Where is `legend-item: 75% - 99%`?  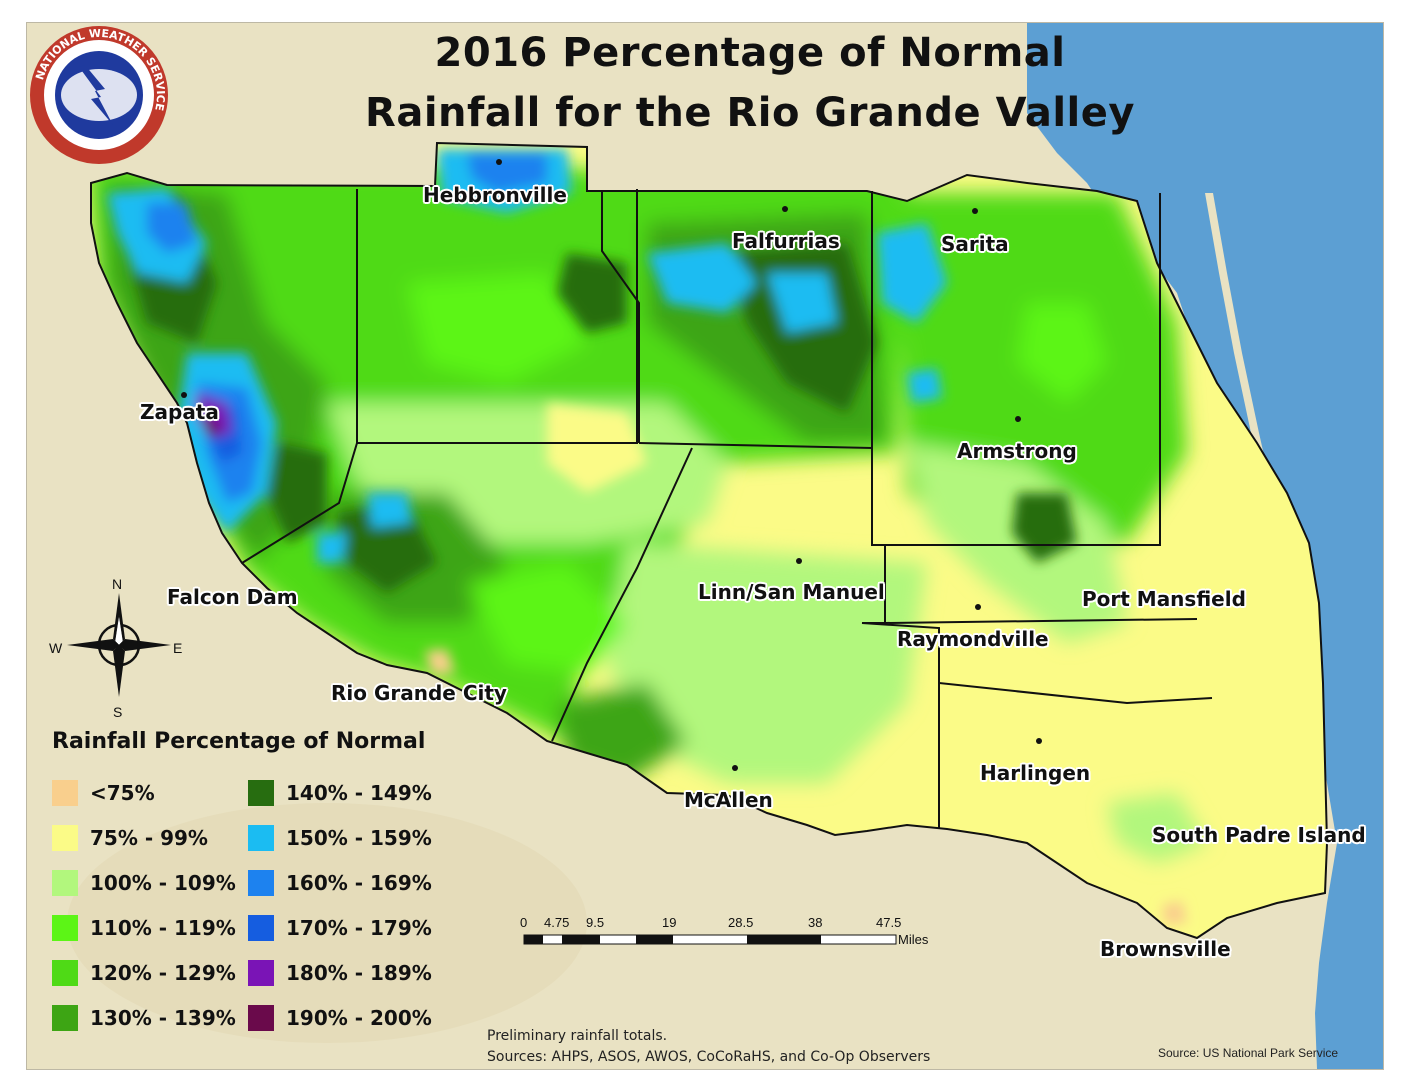 legend-item: 75% - 99% is located at coordinates (130, 838).